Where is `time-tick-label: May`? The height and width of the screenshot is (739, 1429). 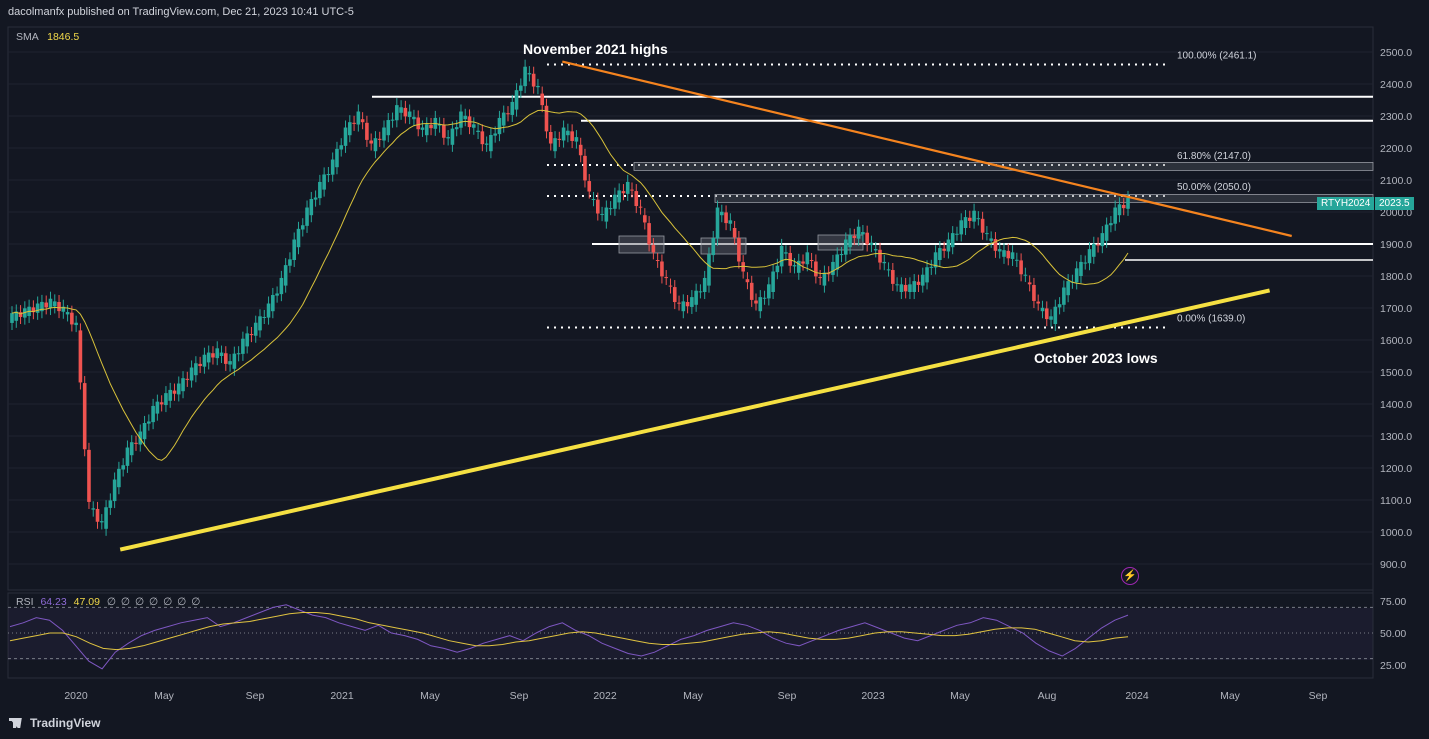 time-tick-label: May is located at coordinates (960, 696).